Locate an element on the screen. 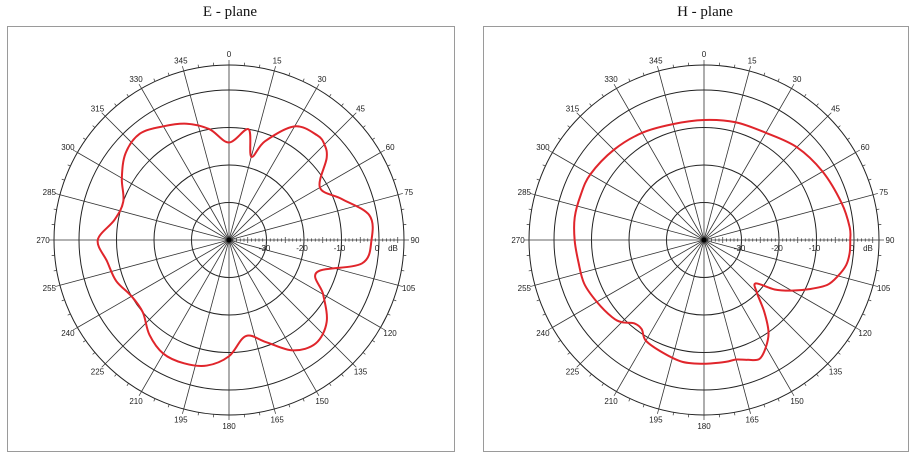 This screenshot has height=453, width=915. e-plane-center-dot is located at coordinates (229, 240).